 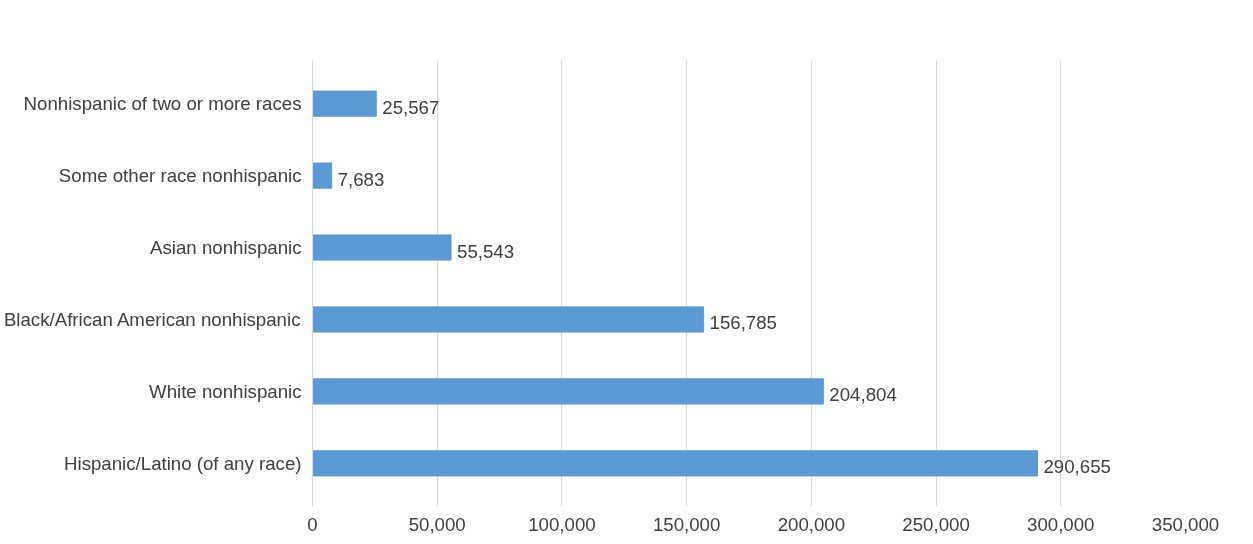 What do you see at coordinates (411, 107) in the screenshot?
I see `data-label: 25,567` at bounding box center [411, 107].